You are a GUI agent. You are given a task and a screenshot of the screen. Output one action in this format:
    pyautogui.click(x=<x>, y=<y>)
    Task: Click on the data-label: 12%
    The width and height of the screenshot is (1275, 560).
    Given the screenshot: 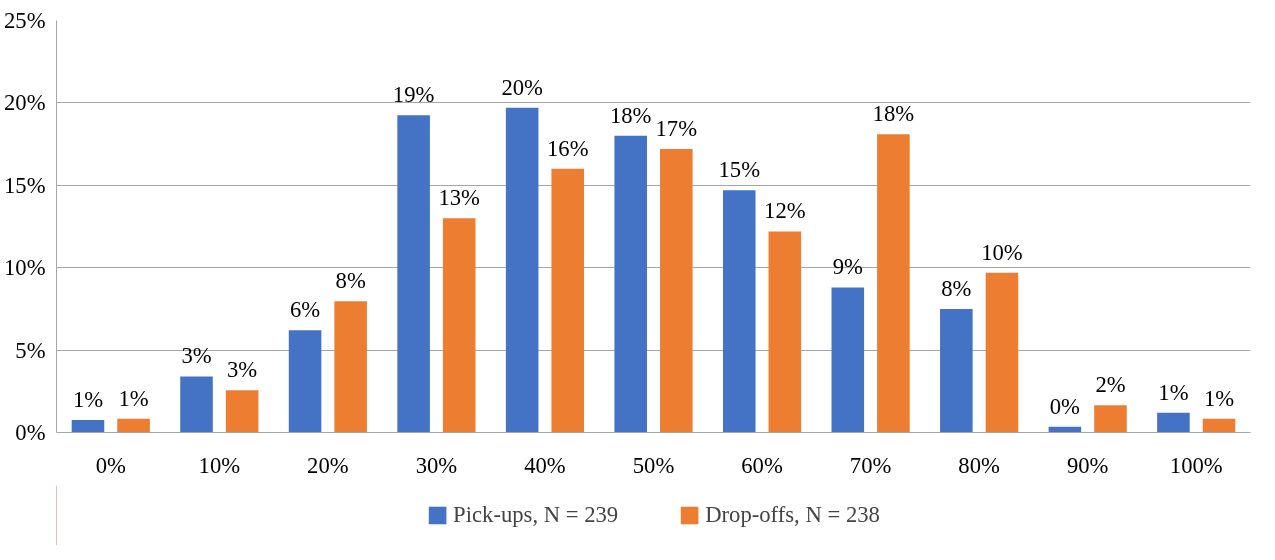 What is the action you would take?
    pyautogui.click(x=785, y=211)
    